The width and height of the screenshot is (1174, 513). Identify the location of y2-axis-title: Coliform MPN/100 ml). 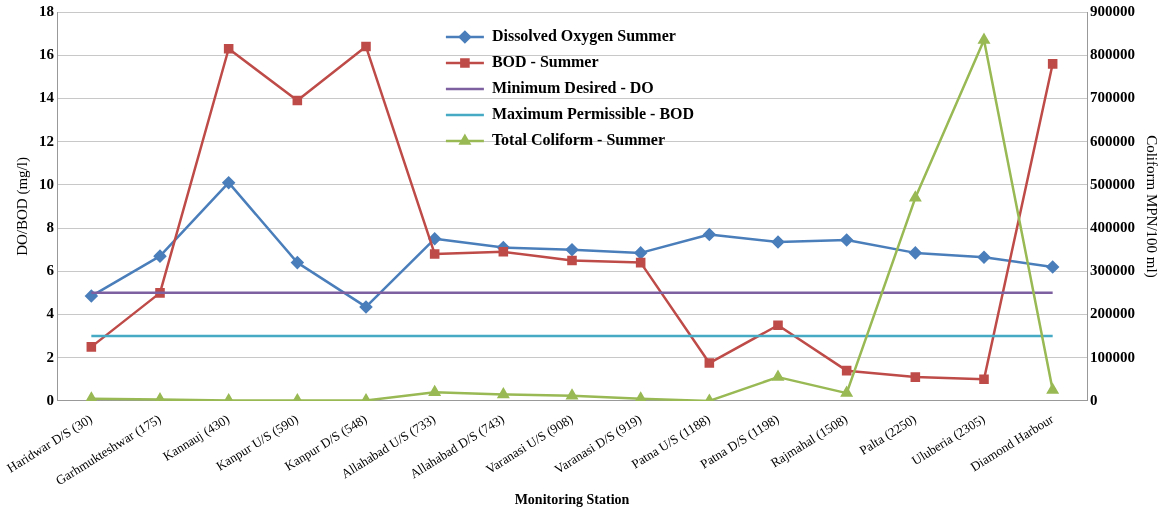
(1152, 206).